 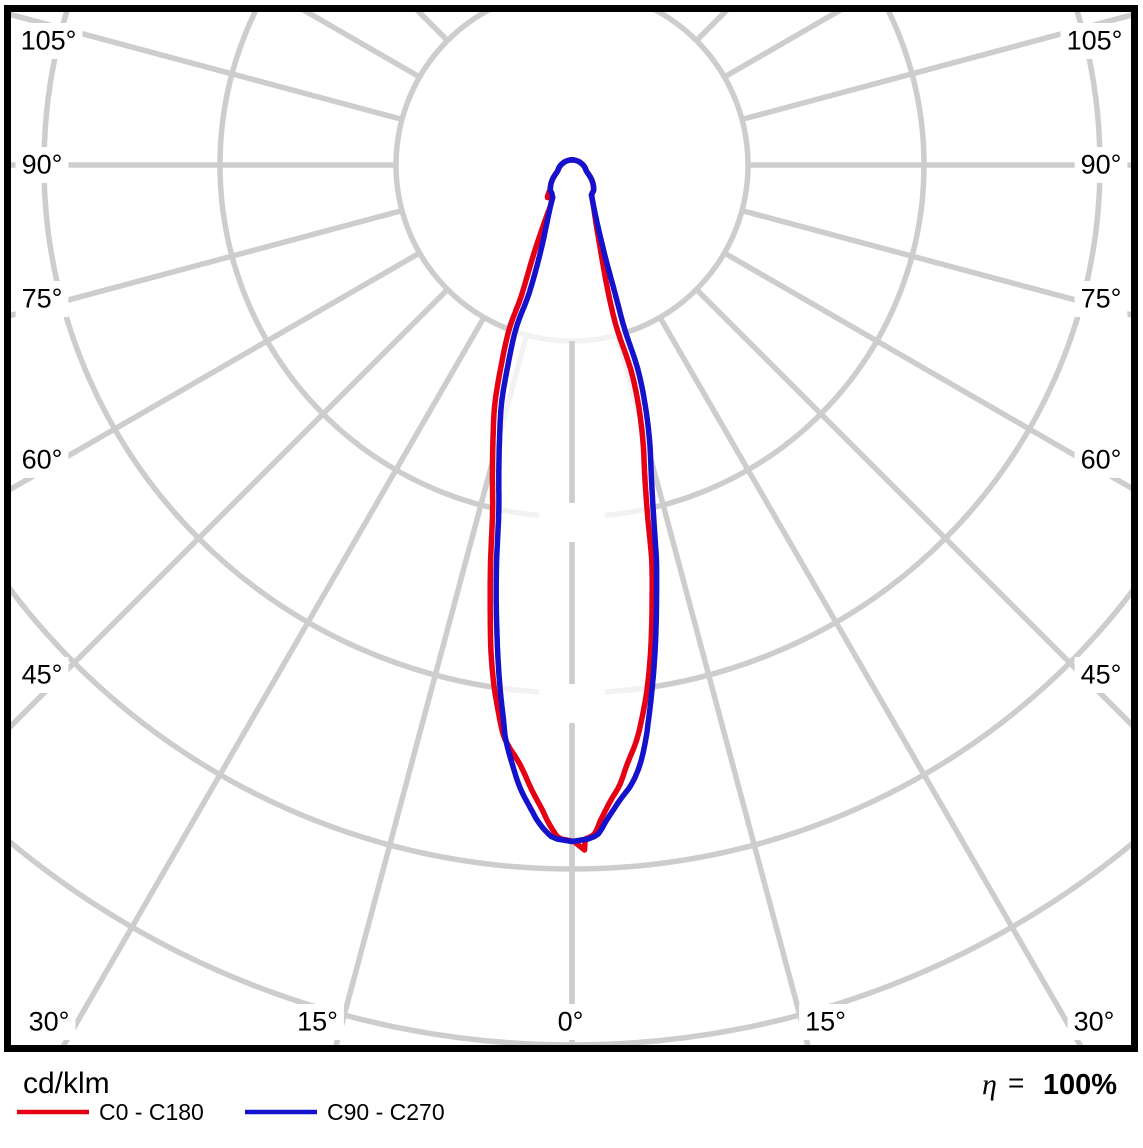 I want to click on svg-text: η, so click(x=989, y=1084).